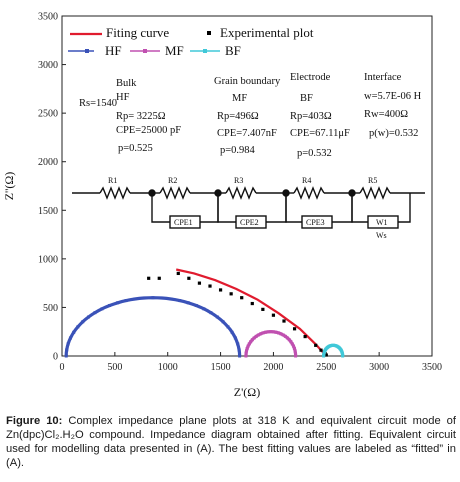 The width and height of the screenshot is (460, 482). Describe the element at coordinates (343, 356) in the screenshot. I see `series-bf-point` at that location.